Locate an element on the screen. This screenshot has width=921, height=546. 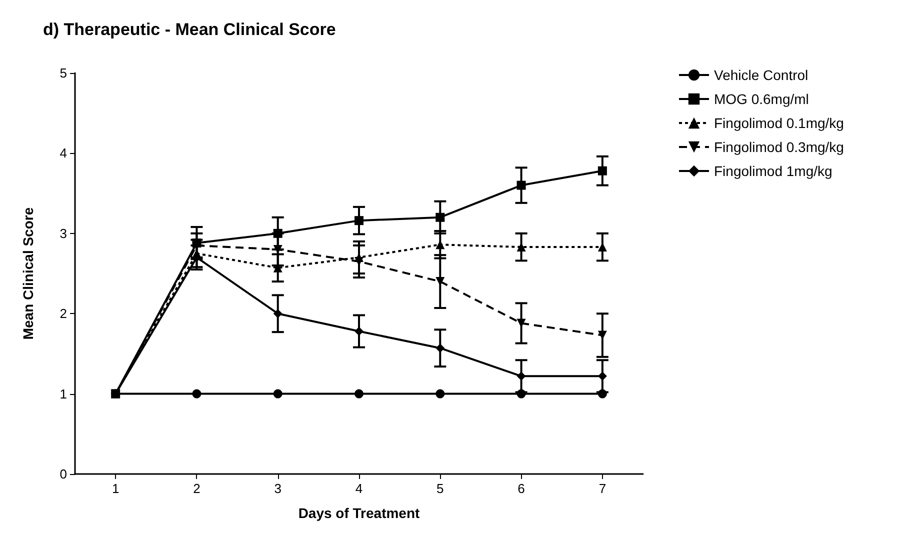
x-tick-label: 6 is located at coordinates (521, 488).